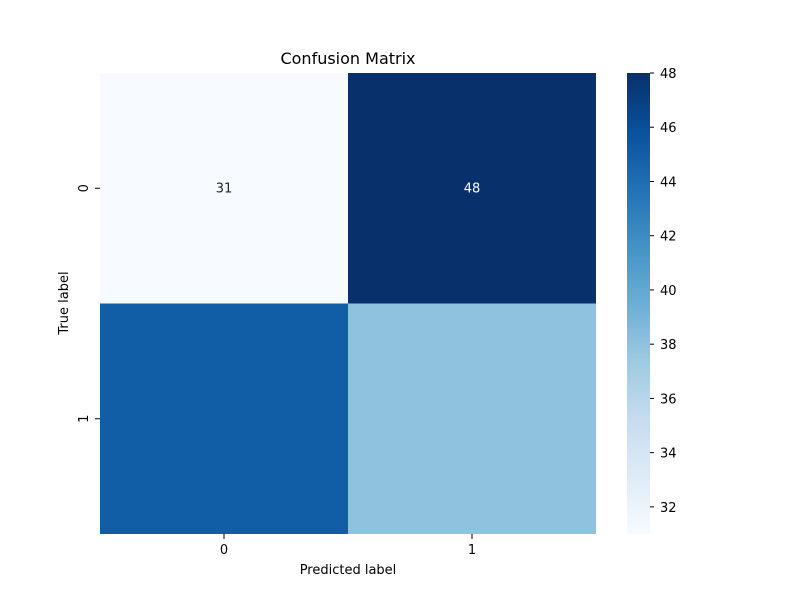 The height and width of the screenshot is (604, 800). What do you see at coordinates (347, 58) in the screenshot?
I see `chart-title: Confusion Matrix` at bounding box center [347, 58].